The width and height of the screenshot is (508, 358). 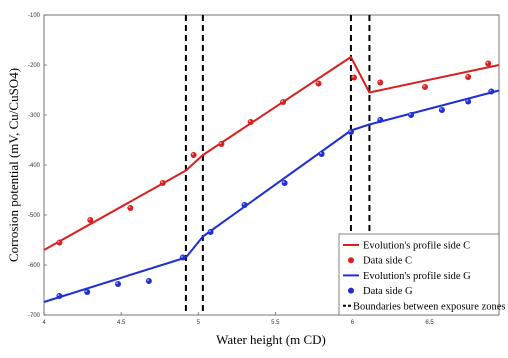 What do you see at coordinates (271, 339) in the screenshot?
I see `x-axis-label: Water height (m CD)` at bounding box center [271, 339].